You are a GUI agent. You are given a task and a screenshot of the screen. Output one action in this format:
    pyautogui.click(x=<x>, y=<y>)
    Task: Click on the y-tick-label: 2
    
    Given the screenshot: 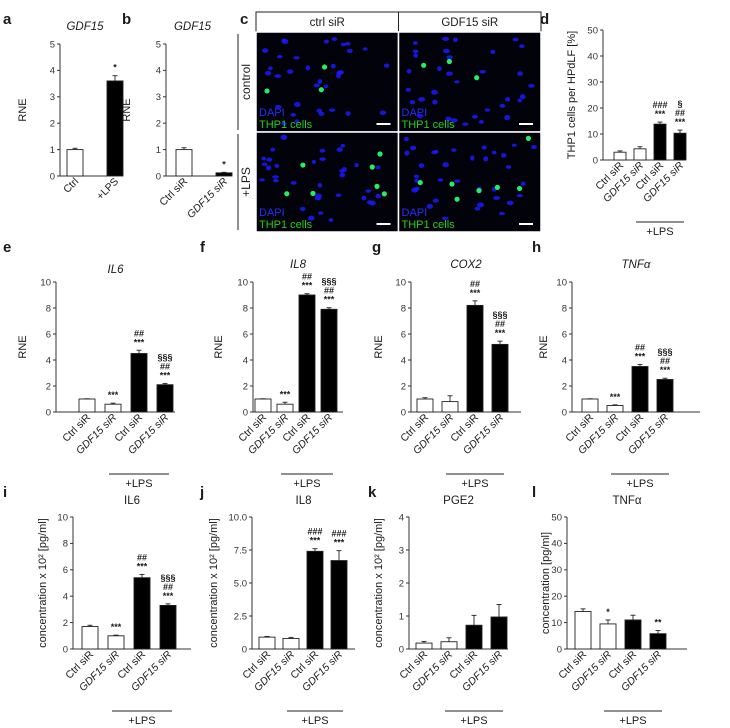 What is the action you would take?
    pyautogui.click(x=245, y=386)
    